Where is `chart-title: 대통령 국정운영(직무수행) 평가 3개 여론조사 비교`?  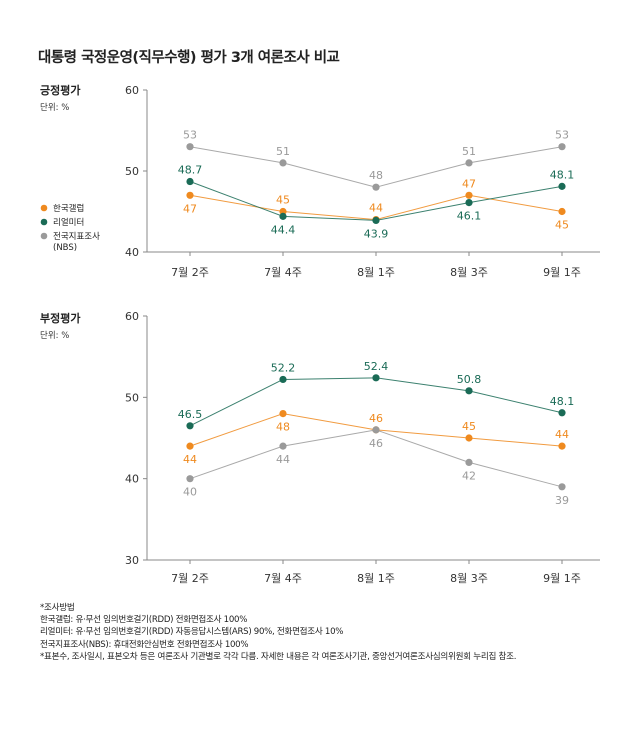
chart-title: 대통령 국정운영(직무수행) 평가 3개 여론조사 비교 is located at coordinates (189, 58).